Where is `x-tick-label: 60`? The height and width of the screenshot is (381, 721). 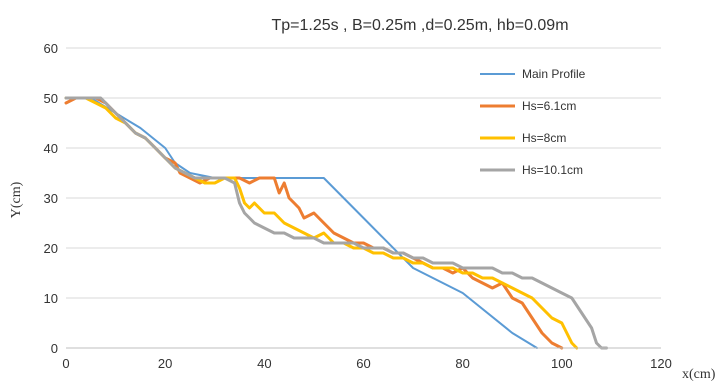 x-tick-label: 60 is located at coordinates (363, 363).